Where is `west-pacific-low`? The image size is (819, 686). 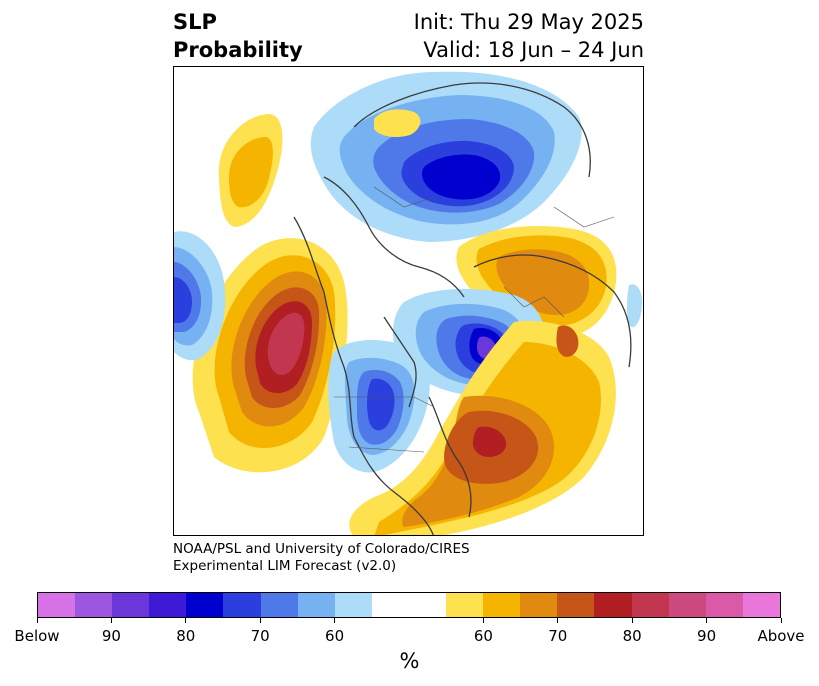 west-pacific-low is located at coordinates (200, 296).